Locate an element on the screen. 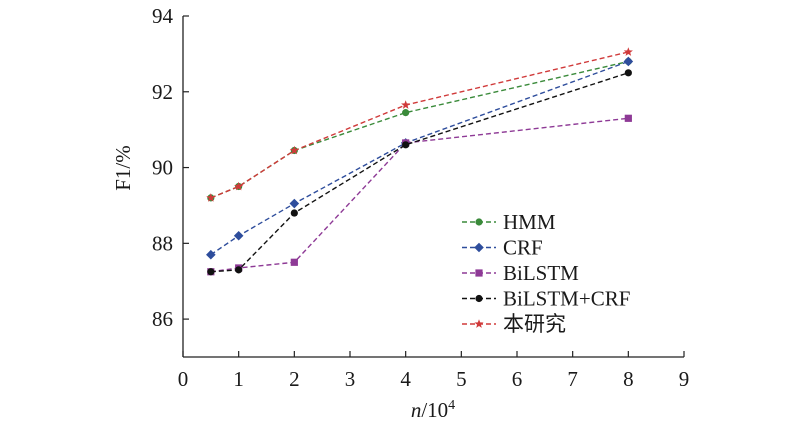  x-tick-label: 8 is located at coordinates (628, 379).